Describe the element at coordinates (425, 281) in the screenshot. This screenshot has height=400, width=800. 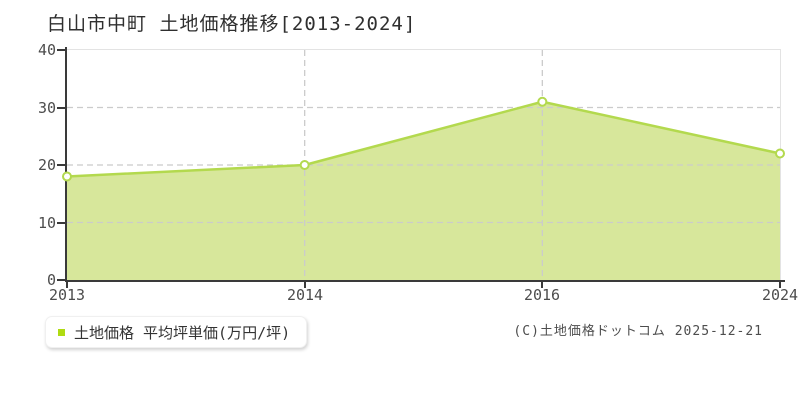
I see `x-axis-line` at that location.